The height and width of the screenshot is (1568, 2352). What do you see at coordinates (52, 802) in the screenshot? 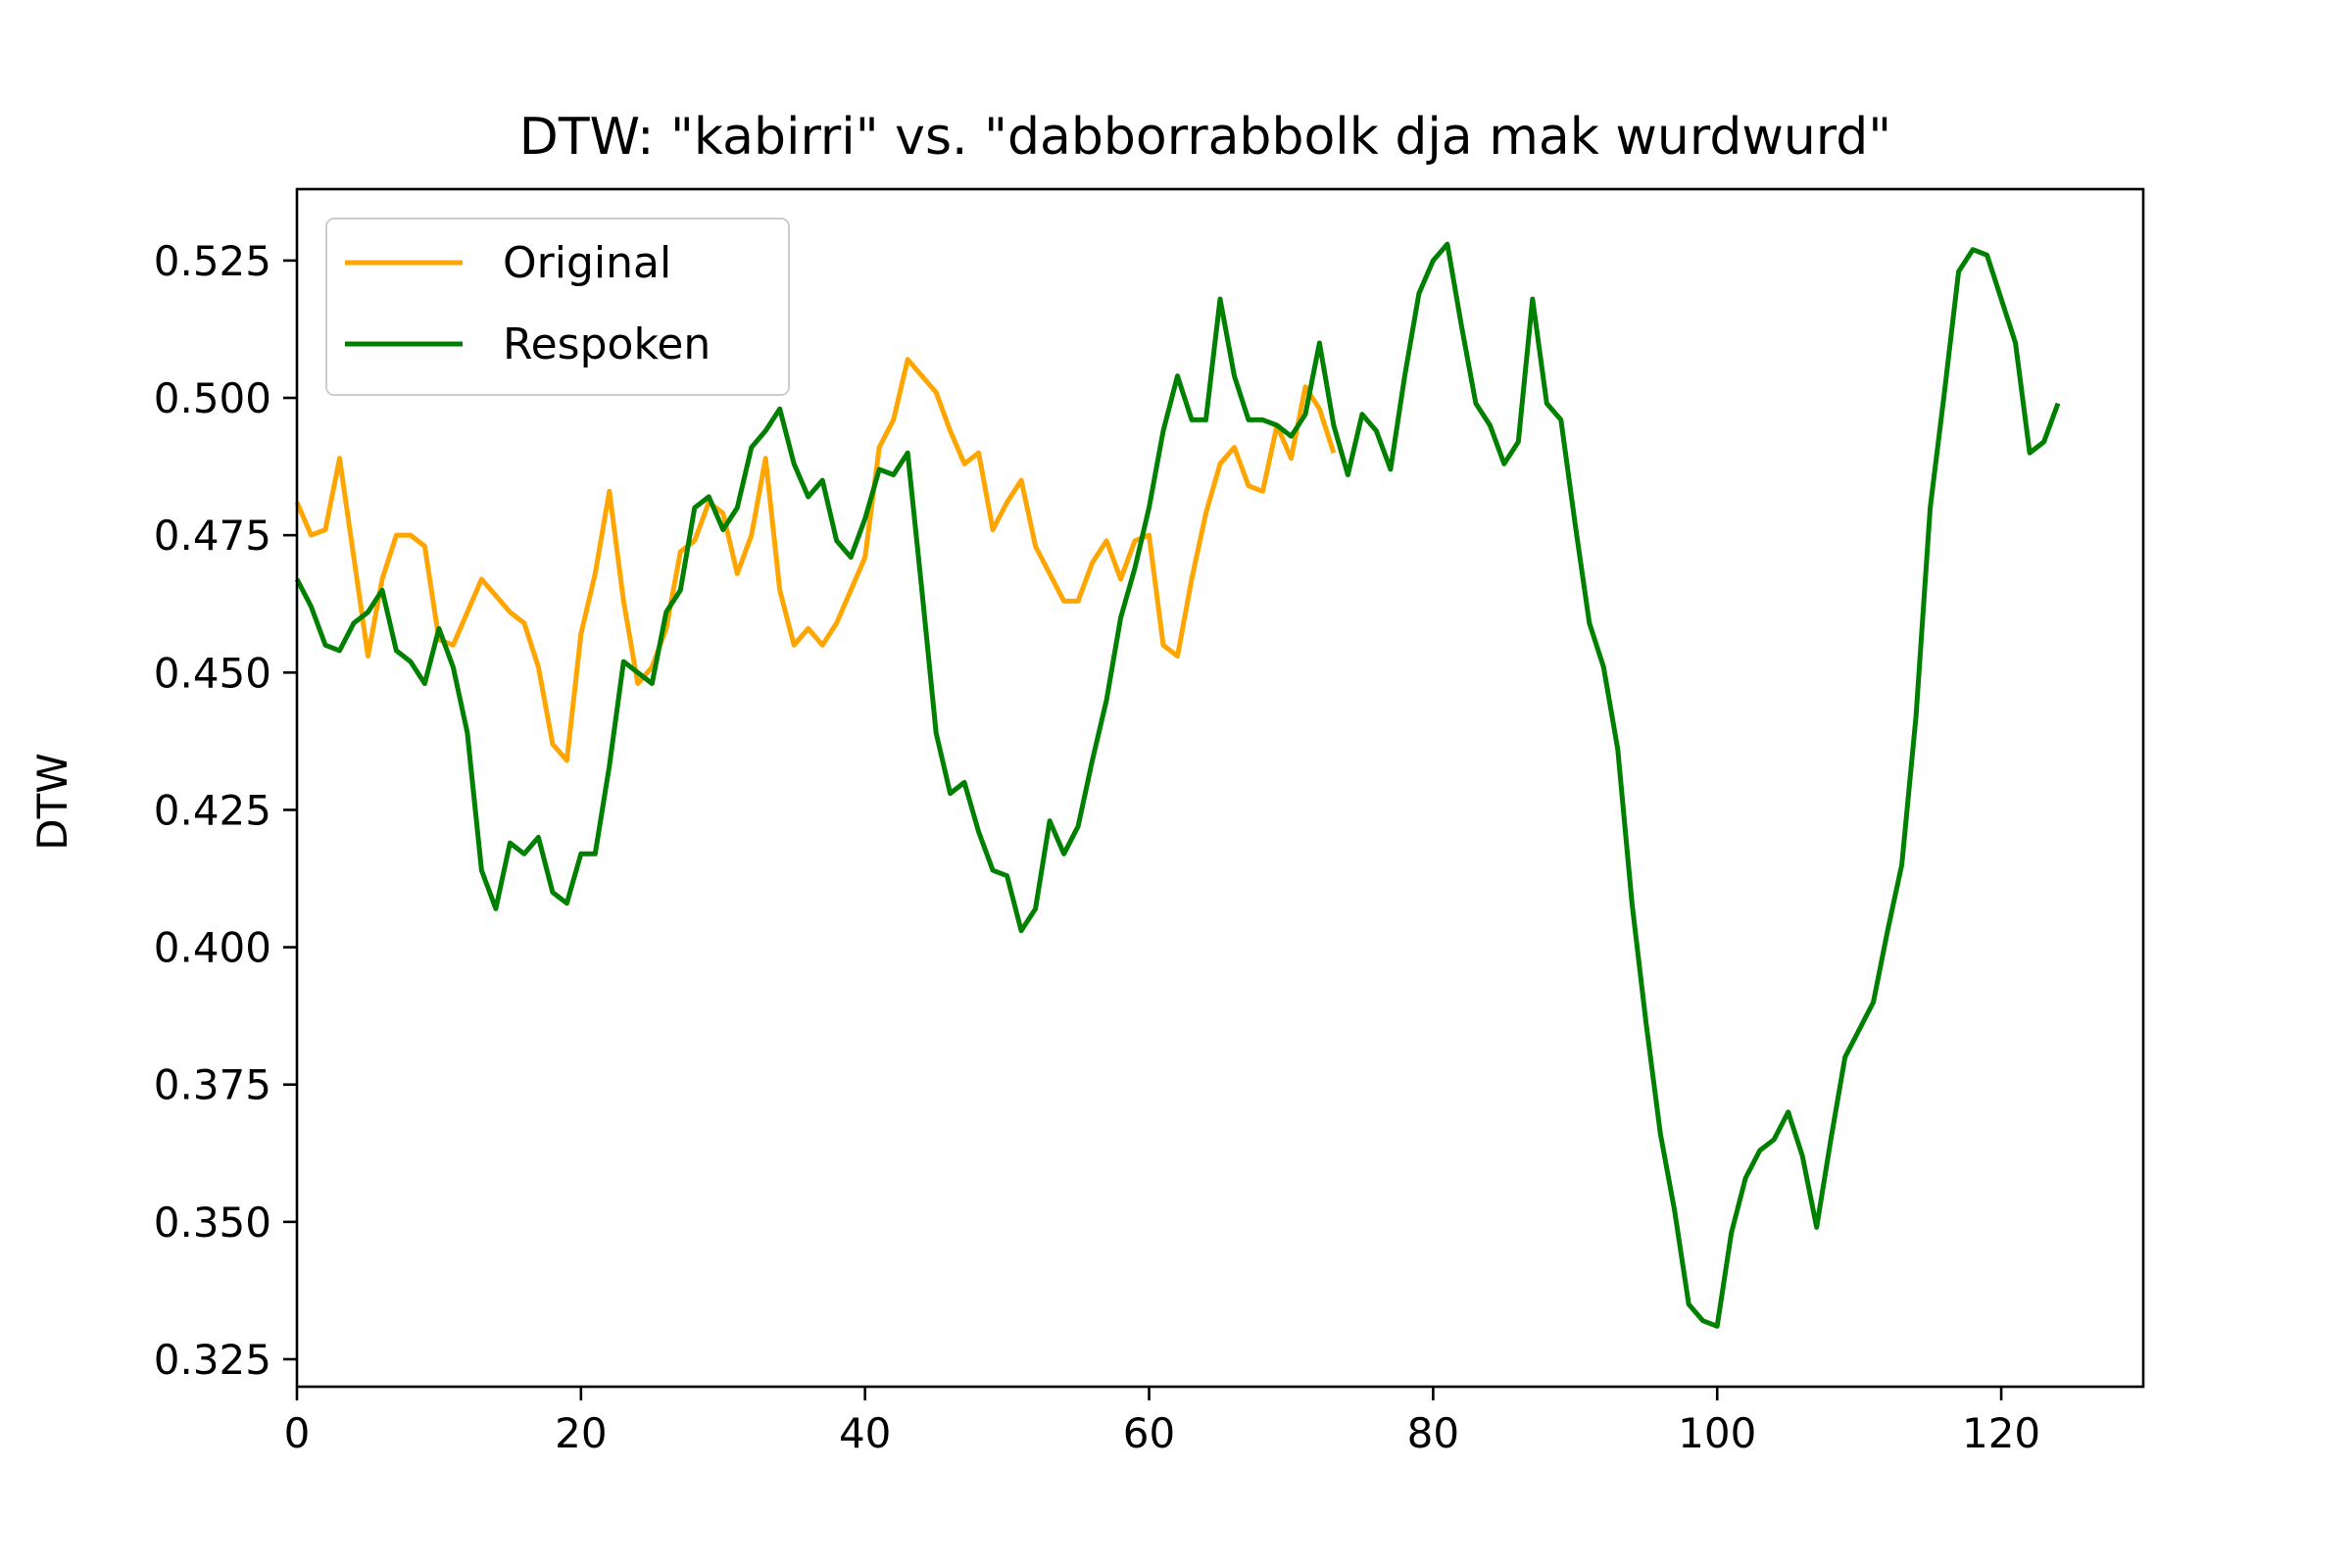
I see `y-axis-label: DTW` at bounding box center [52, 802].